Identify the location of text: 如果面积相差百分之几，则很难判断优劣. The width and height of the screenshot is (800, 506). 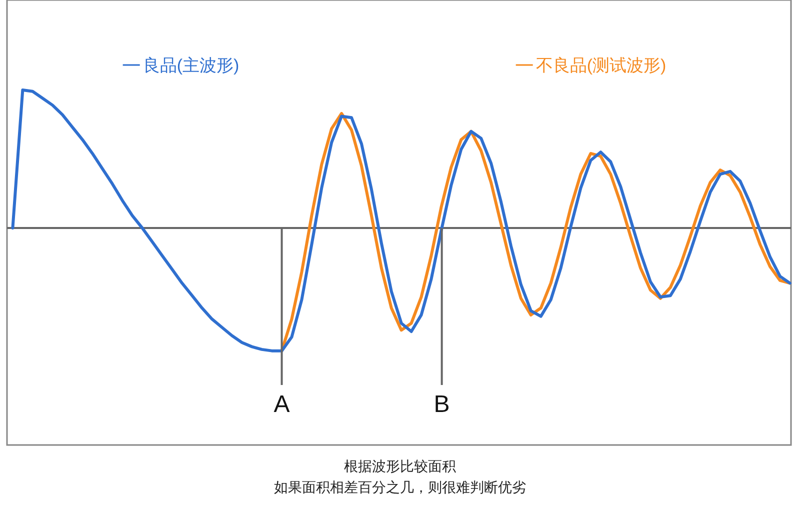
(400, 487).